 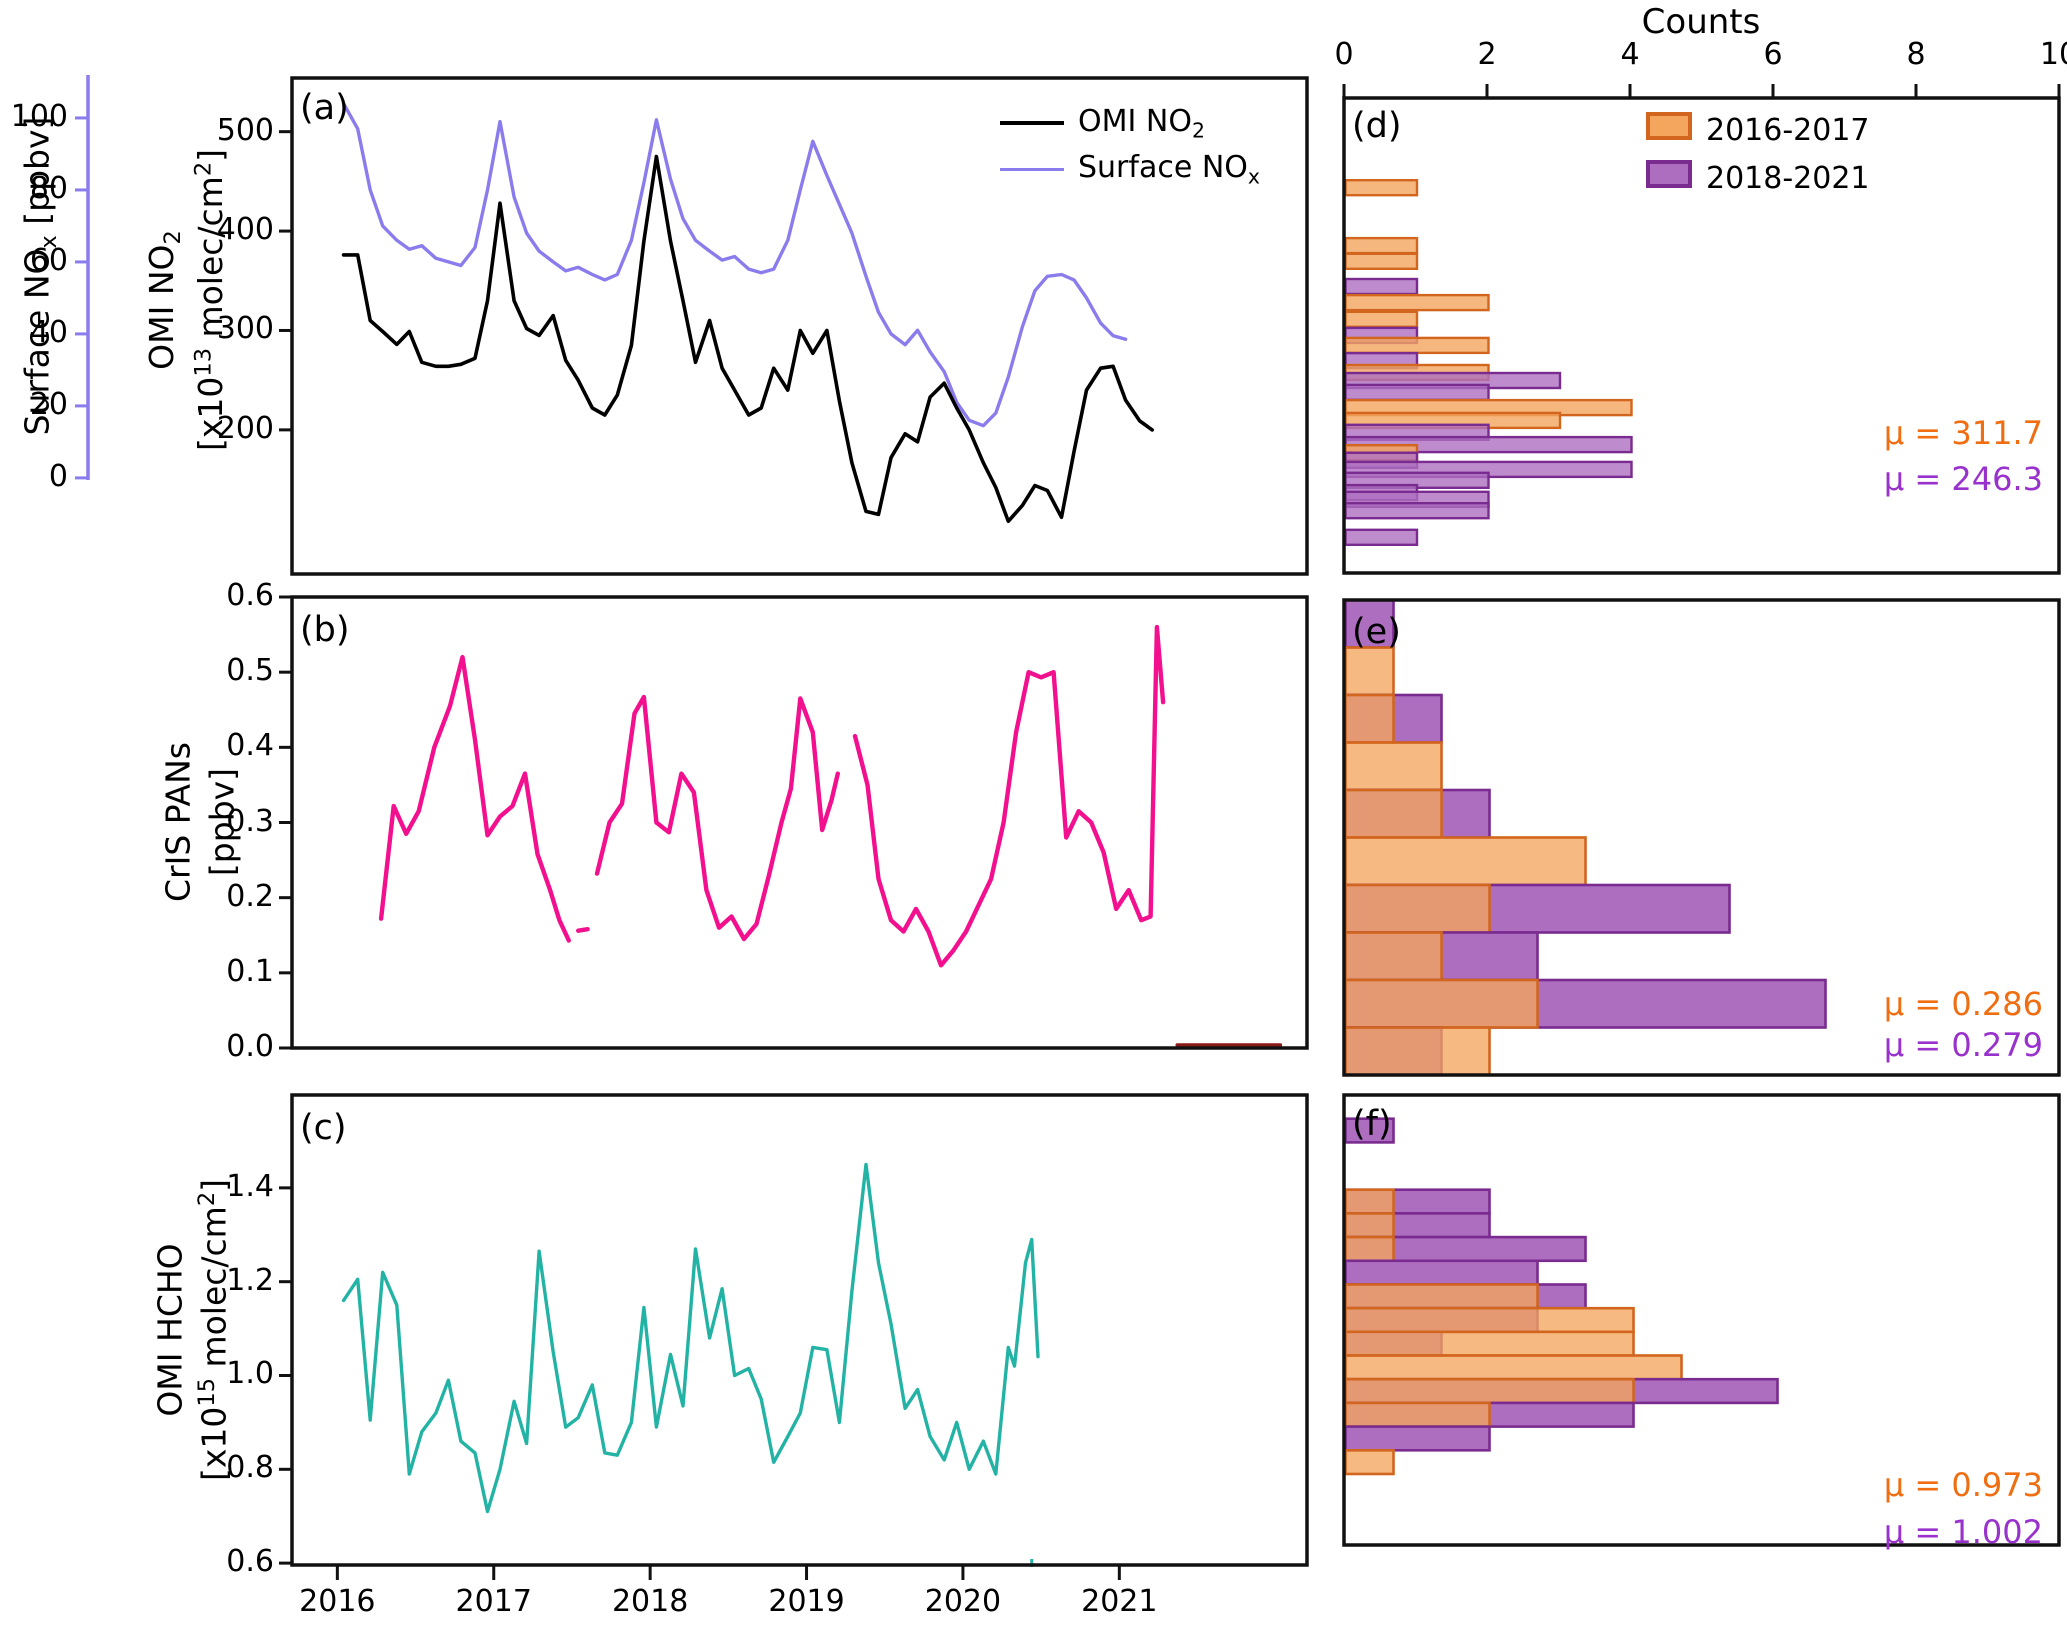 What do you see at coordinates (250, 971) in the screenshot?
I see `cris-pans-tick-label: 0.1` at bounding box center [250, 971].